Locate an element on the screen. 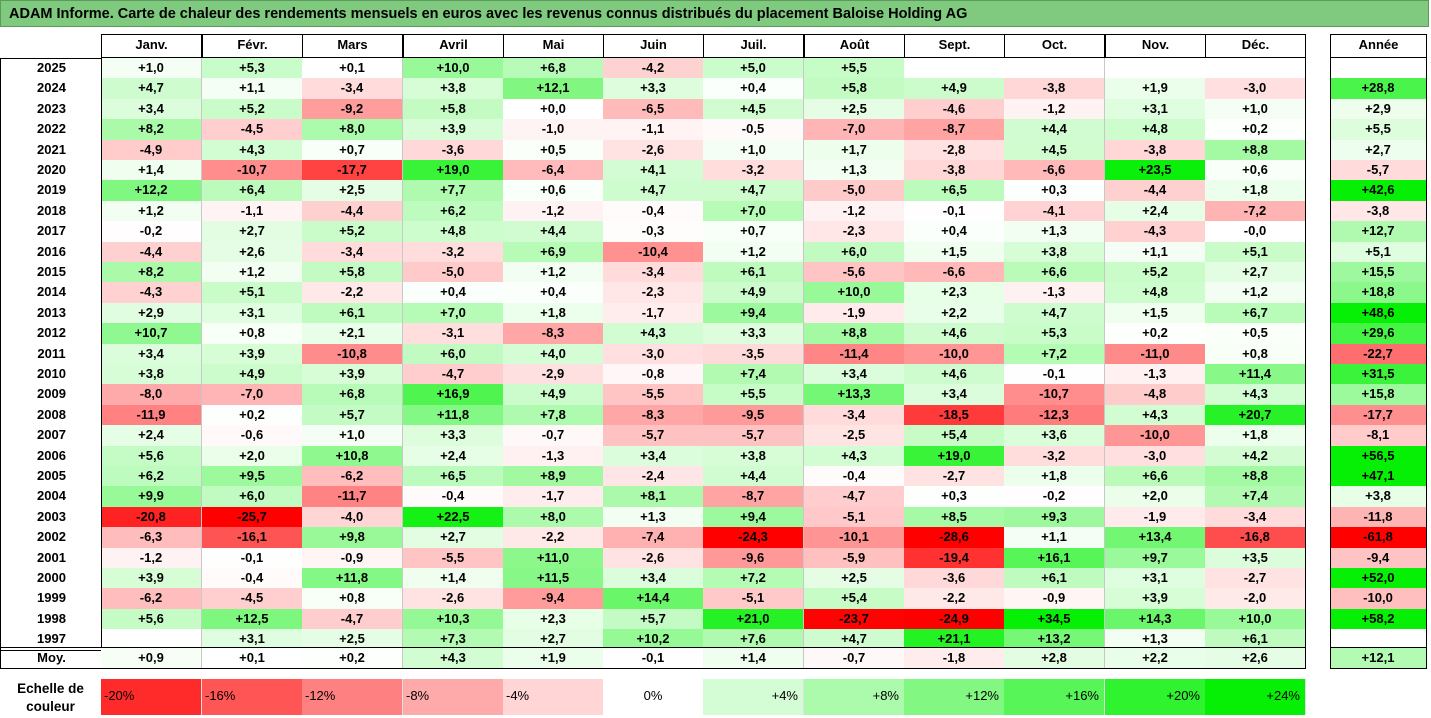 Image resolution: width=1431 pixels, height=718 pixels. annual-cell: +5,5 is located at coordinates (1378, 130).